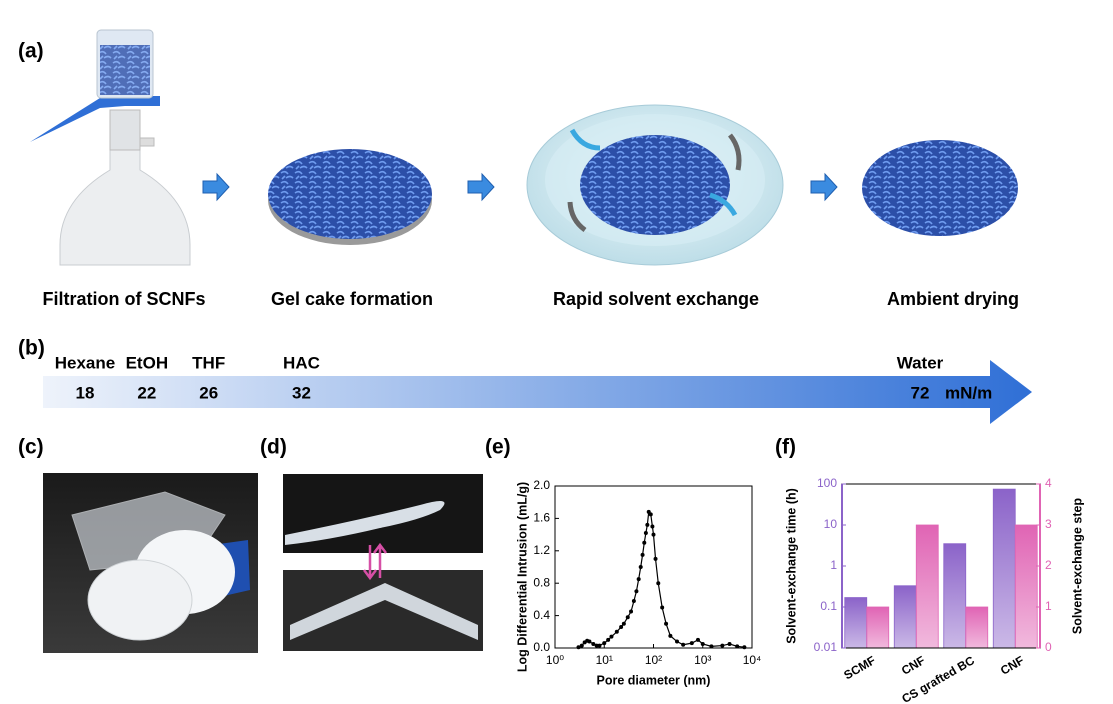 The width and height of the screenshot is (1113, 704). What do you see at coordinates (273, 447) in the screenshot?
I see `panel-label: (d)` at bounding box center [273, 447].